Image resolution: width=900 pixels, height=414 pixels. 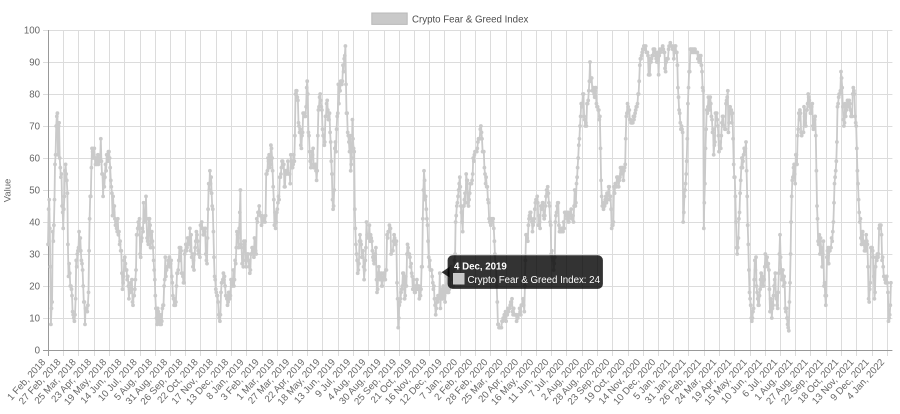 I want to click on svg-text: 70, so click(x=34, y=126).